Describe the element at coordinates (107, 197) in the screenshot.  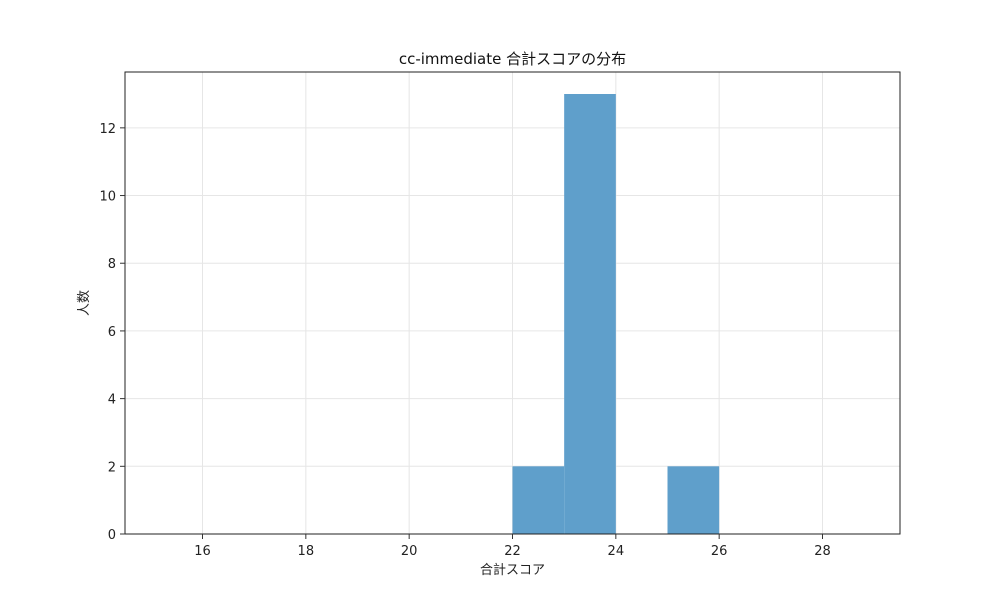
I see `y-tick-label: 10` at that location.